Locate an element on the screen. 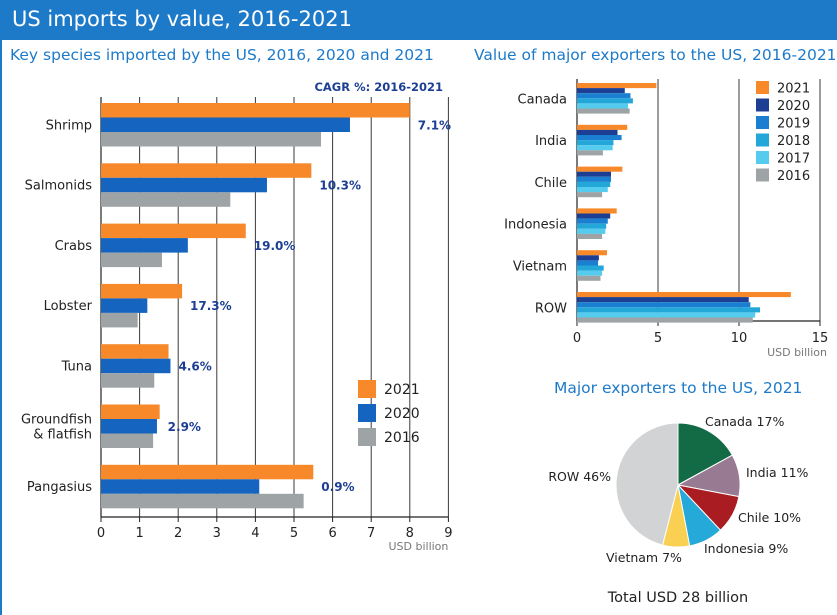  category-label-exporters: Canada is located at coordinates (542, 99).